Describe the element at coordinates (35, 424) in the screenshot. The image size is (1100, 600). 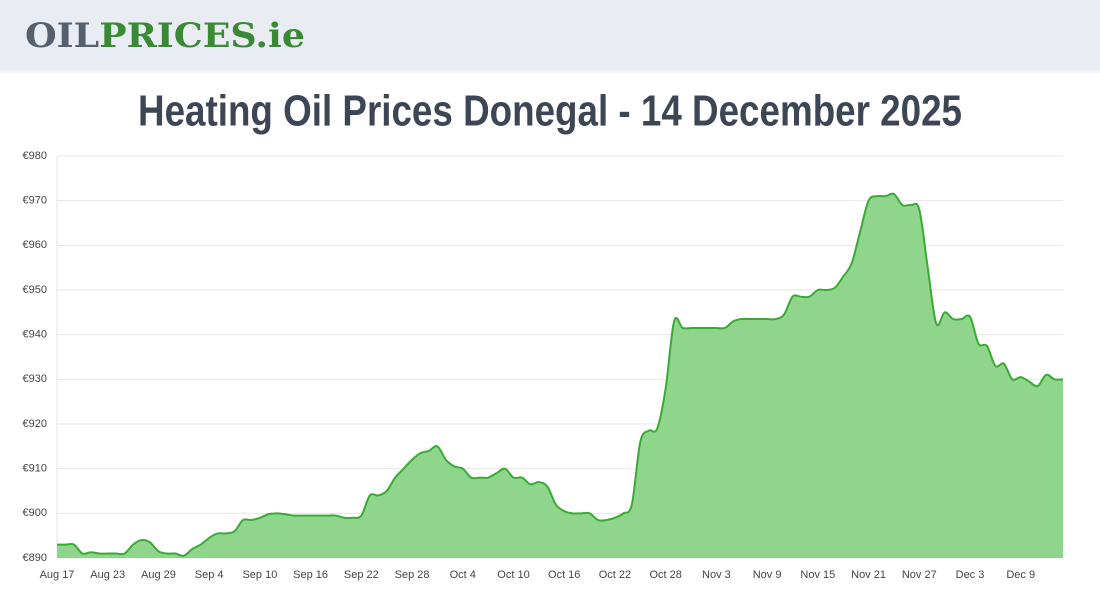
I see `y-tick-label: €920` at that location.